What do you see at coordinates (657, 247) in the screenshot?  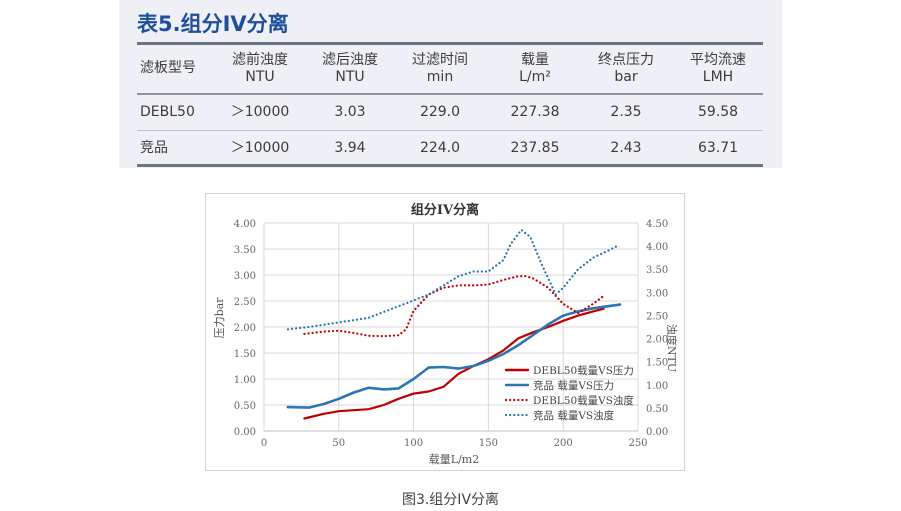 I see `y2-tick-label: 4.00` at bounding box center [657, 247].